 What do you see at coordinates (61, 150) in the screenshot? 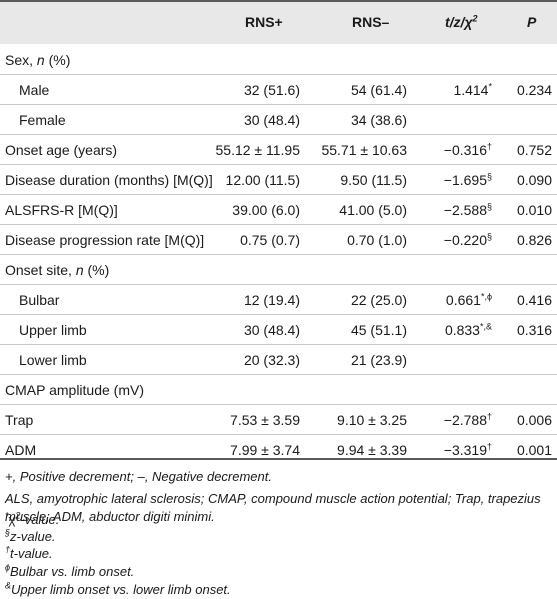
I see `row-label: Onset age (years)` at bounding box center [61, 150].